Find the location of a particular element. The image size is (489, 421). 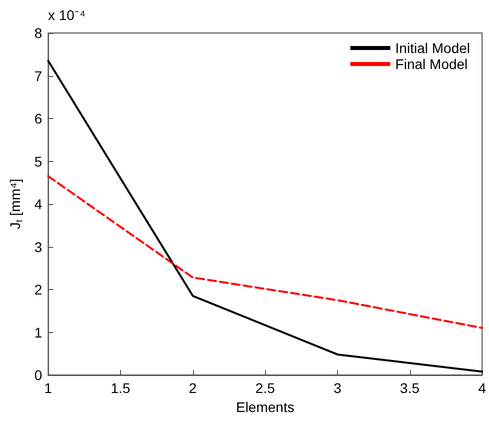

text: x 10⁻⁴ is located at coordinates (67, 15).